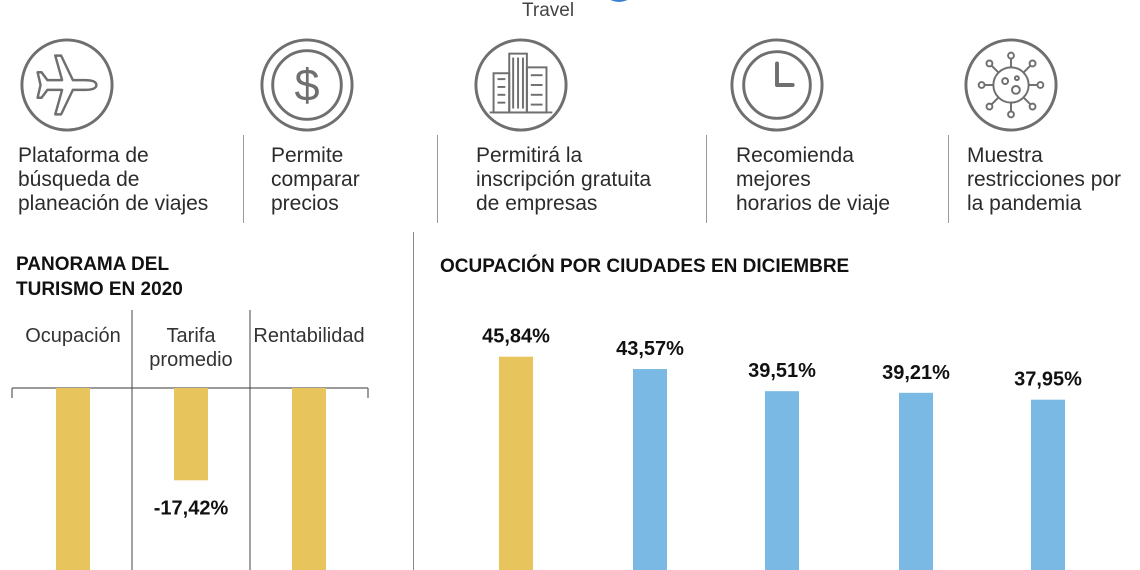  Describe the element at coordinates (308, 336) in the screenshot. I see `category-label: Rentabilidad` at that location.